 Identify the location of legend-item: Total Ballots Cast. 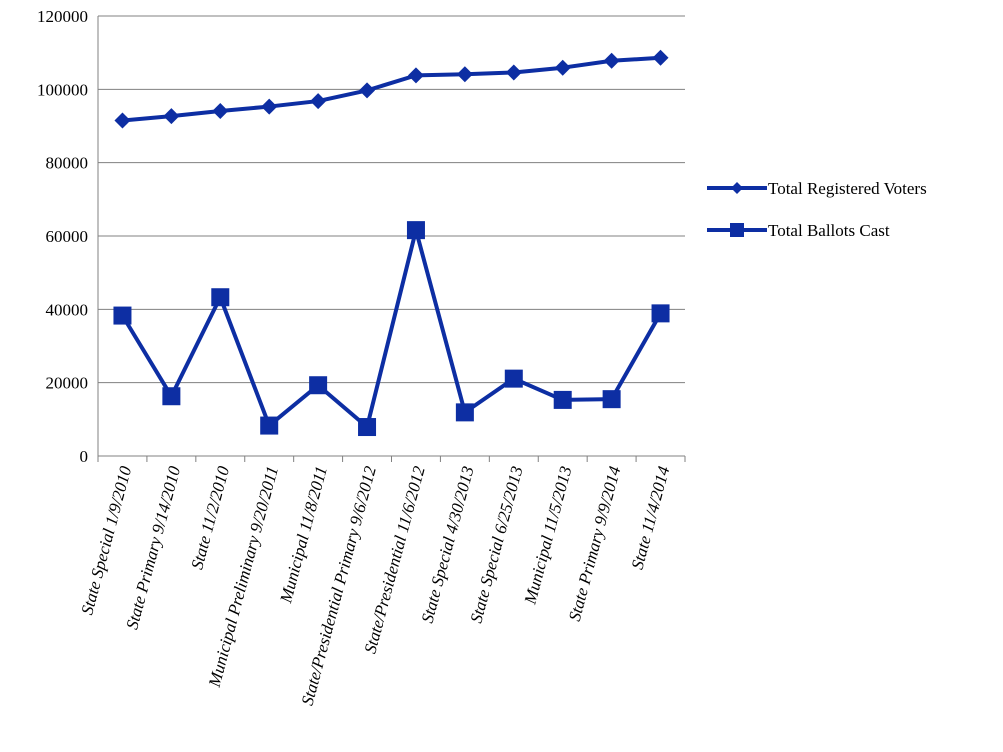
(798, 230).